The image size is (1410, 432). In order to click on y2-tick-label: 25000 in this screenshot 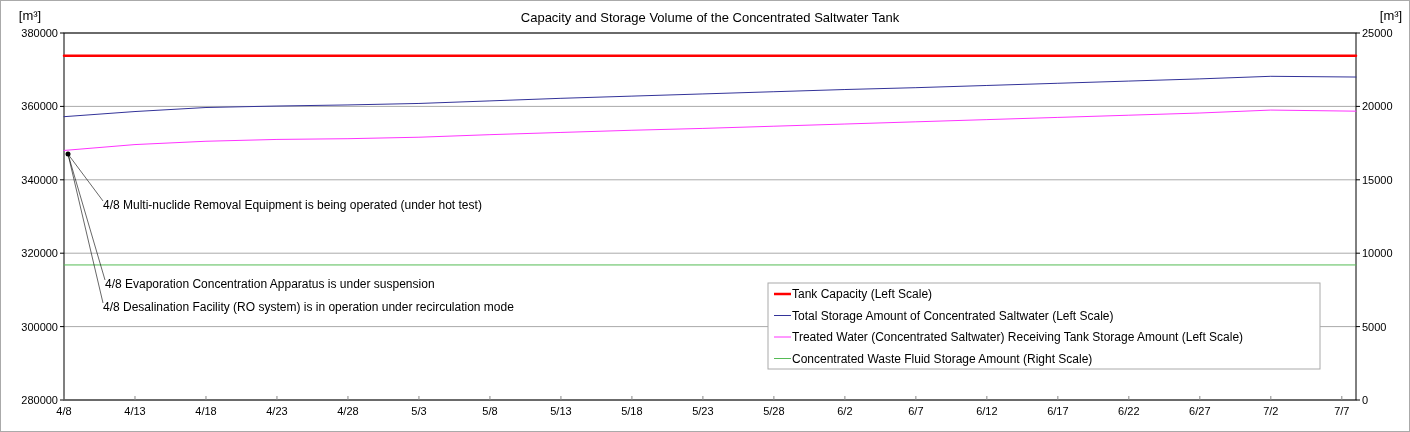, I will do `click(1377, 33)`.